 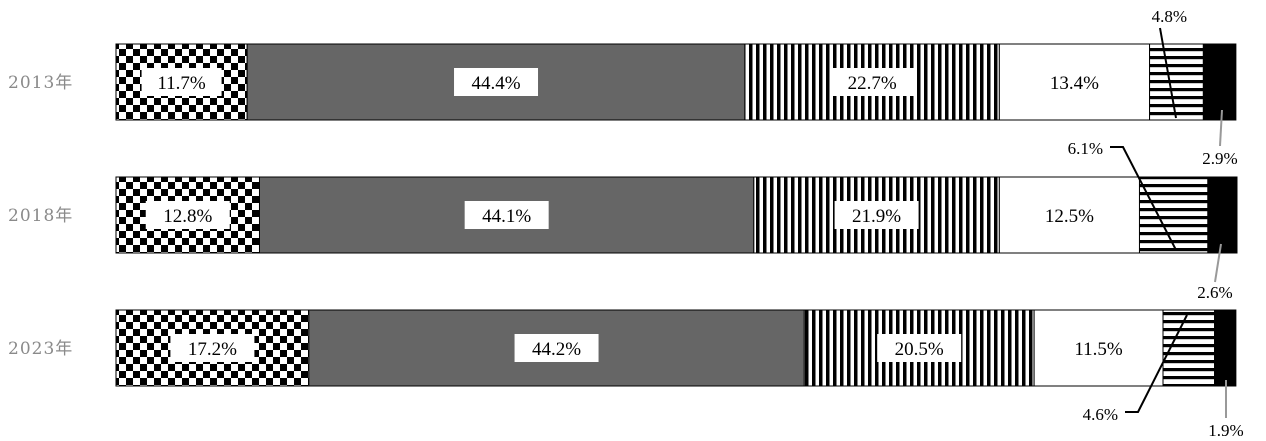 I want to click on data-label: 20.5%, so click(x=919, y=349).